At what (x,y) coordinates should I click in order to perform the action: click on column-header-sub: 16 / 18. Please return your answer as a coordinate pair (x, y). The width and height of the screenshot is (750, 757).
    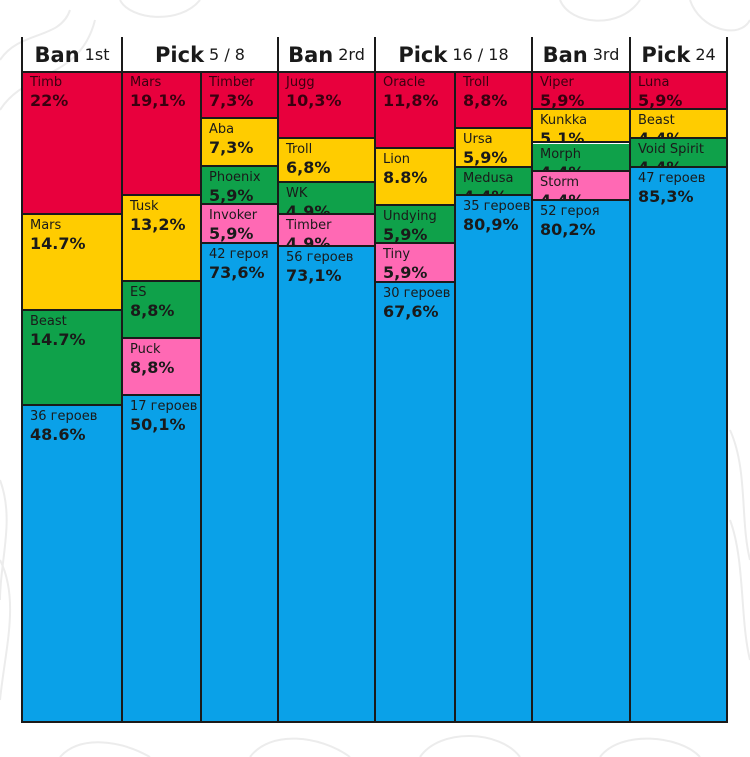
    Looking at the image, I should click on (480, 54).